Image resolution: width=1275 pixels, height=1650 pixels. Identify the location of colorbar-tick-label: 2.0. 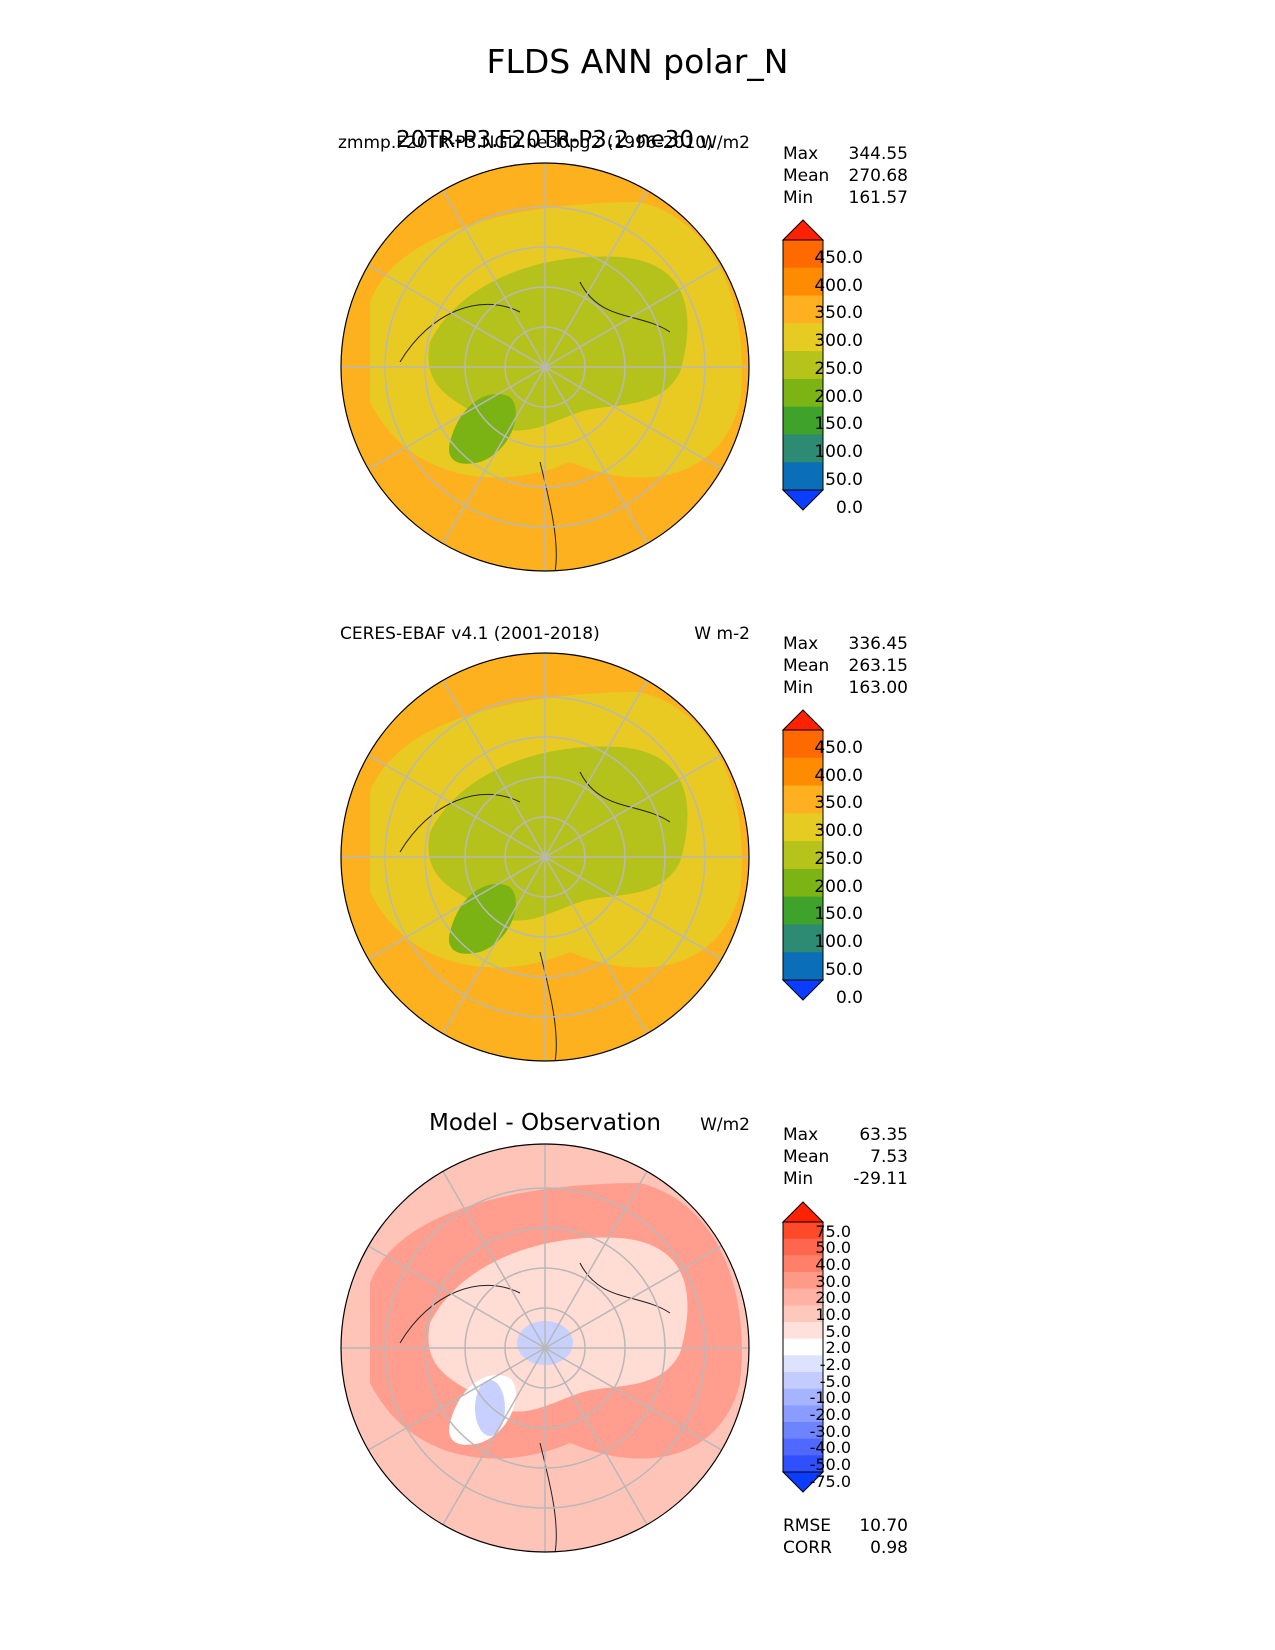
(838, 1348).